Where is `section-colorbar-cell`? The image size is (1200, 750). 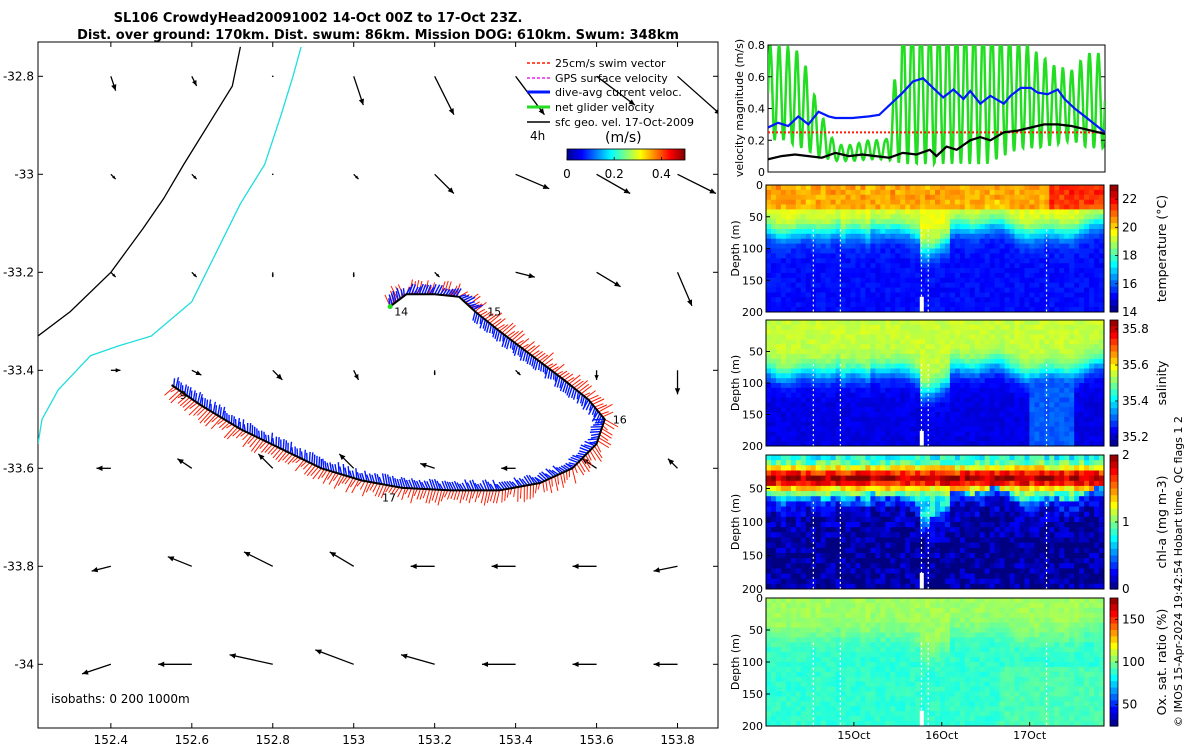 section-colorbar-cell is located at coordinates (1114, 342).